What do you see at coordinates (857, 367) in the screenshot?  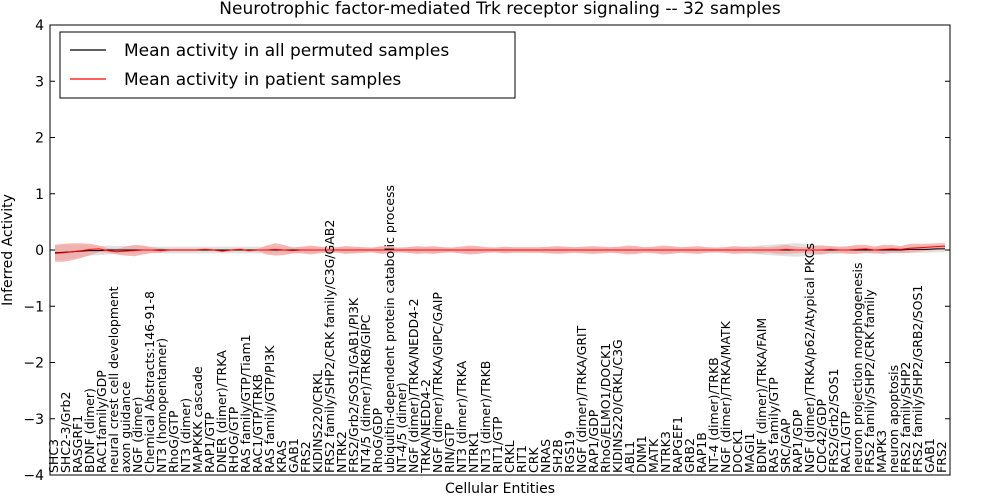 I see `entity-label: neuron projection morphogenesis` at bounding box center [857, 367].